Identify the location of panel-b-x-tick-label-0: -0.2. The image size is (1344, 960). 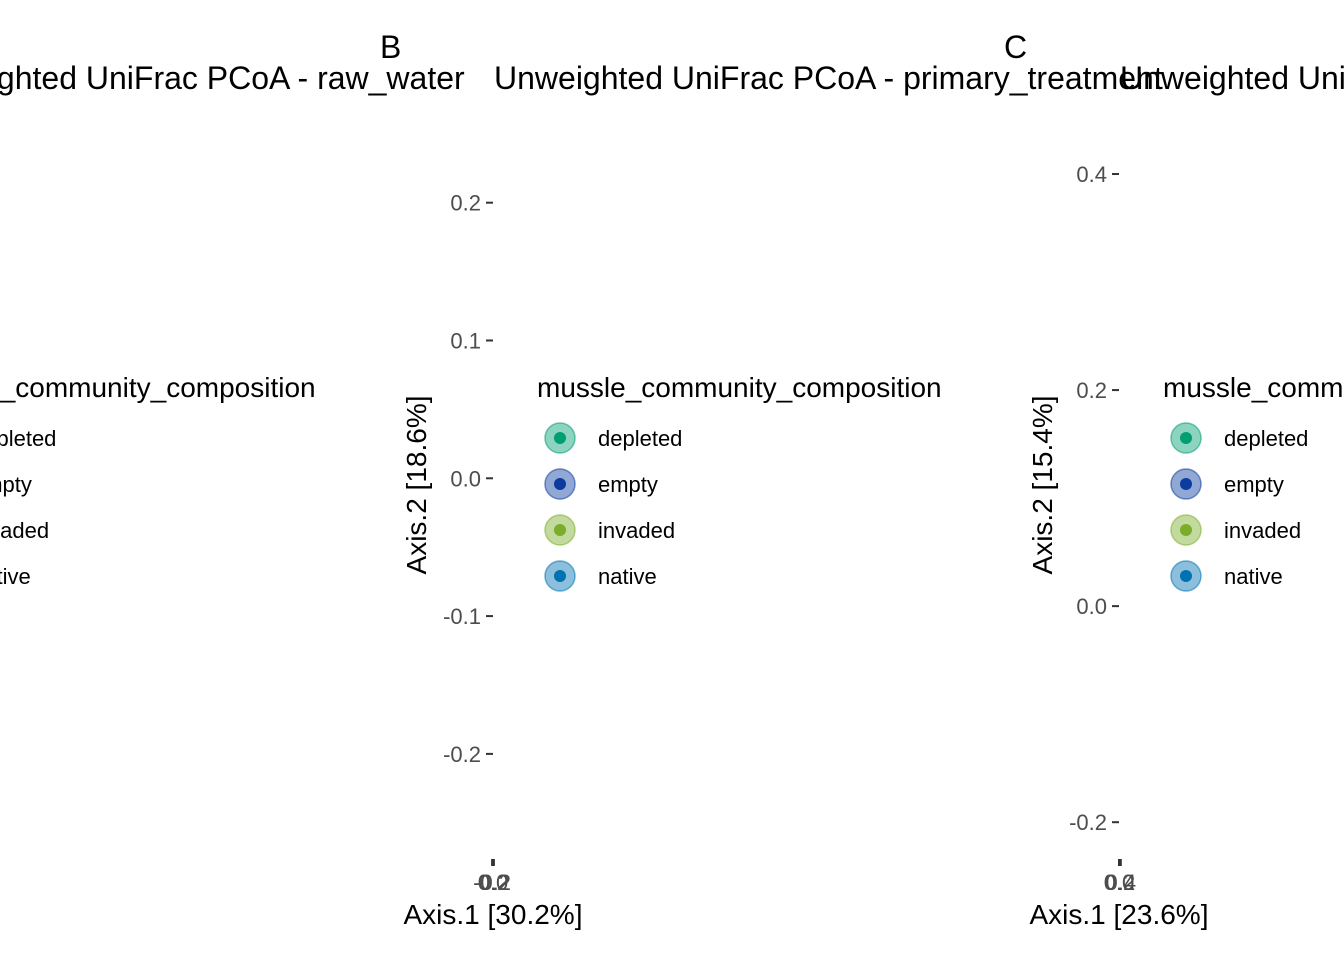
(492, 882).